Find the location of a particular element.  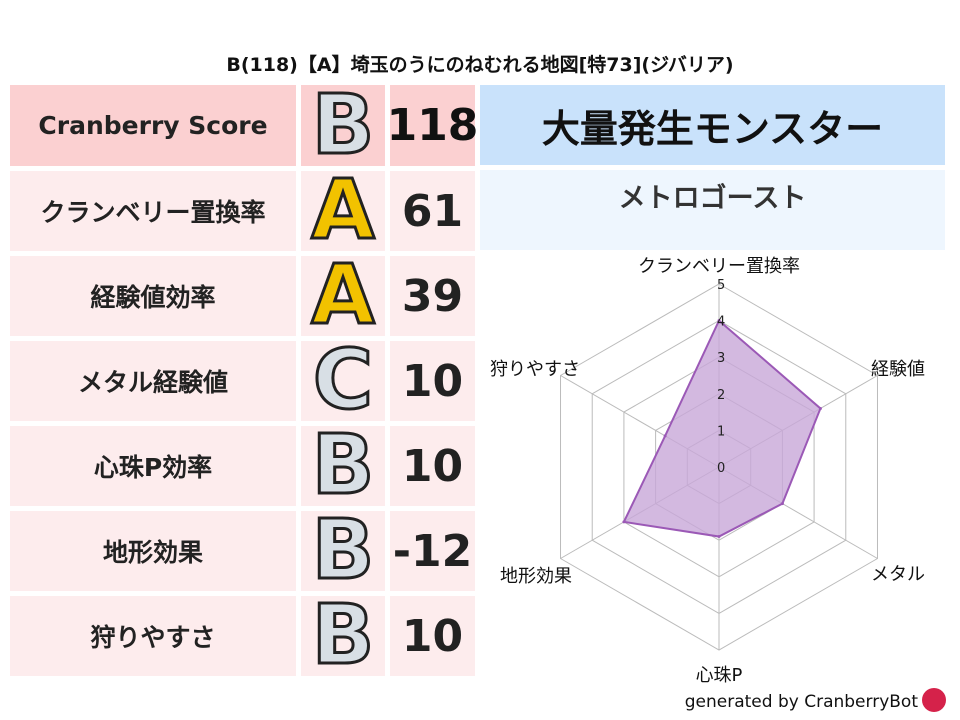

score-row-label: クランベリー置換率 is located at coordinates (153, 211).